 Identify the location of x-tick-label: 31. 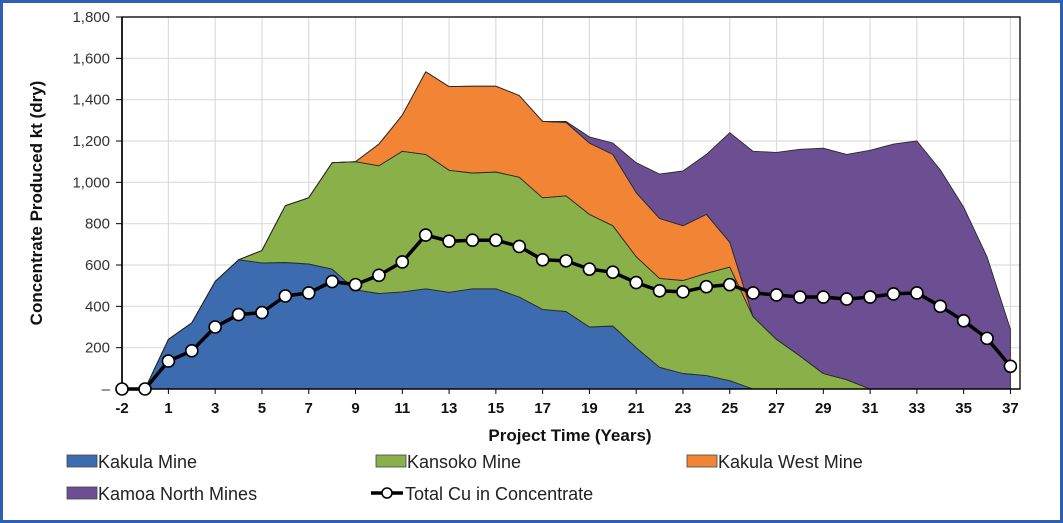
(870, 408).